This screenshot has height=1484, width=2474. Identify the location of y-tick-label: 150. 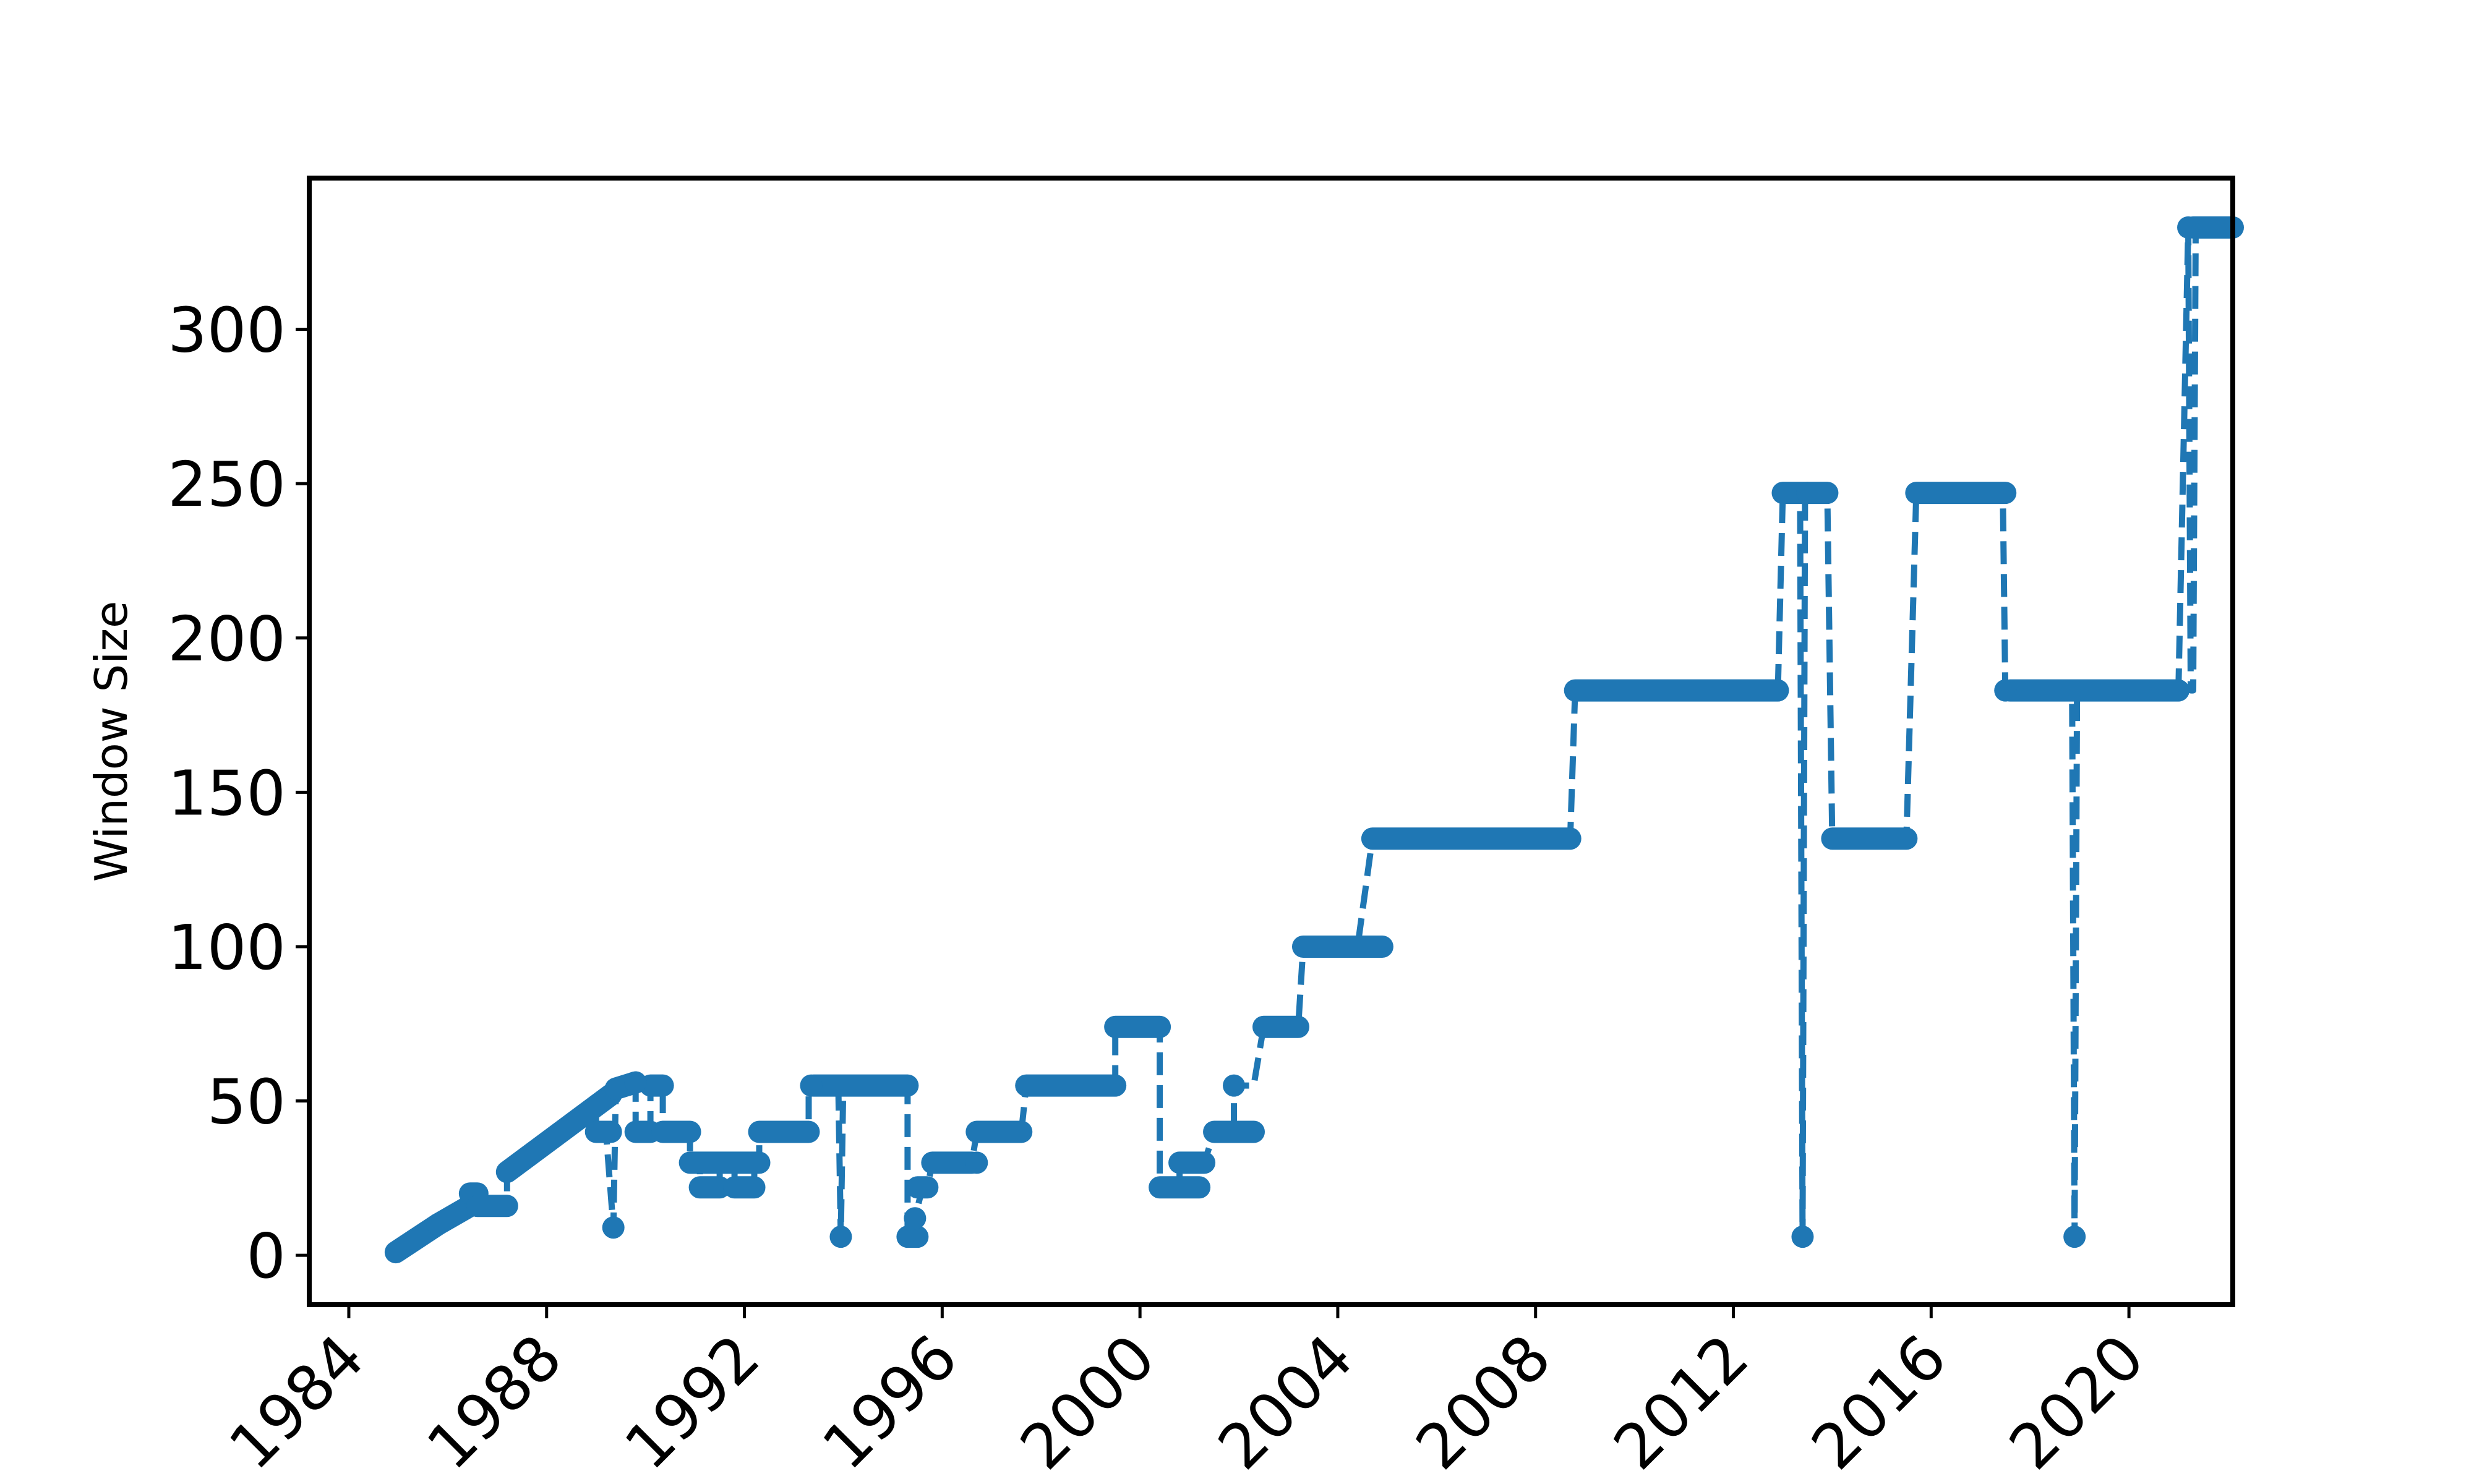
(227, 793).